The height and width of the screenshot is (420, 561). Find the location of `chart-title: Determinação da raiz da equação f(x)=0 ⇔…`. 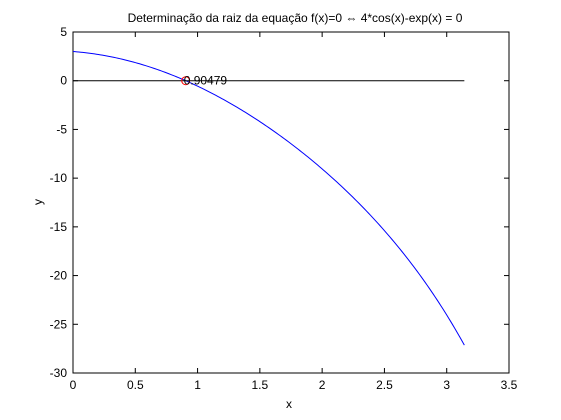

chart-title: Determinação da raiz da equação f(x)=0 ⇔… is located at coordinates (295, 18).